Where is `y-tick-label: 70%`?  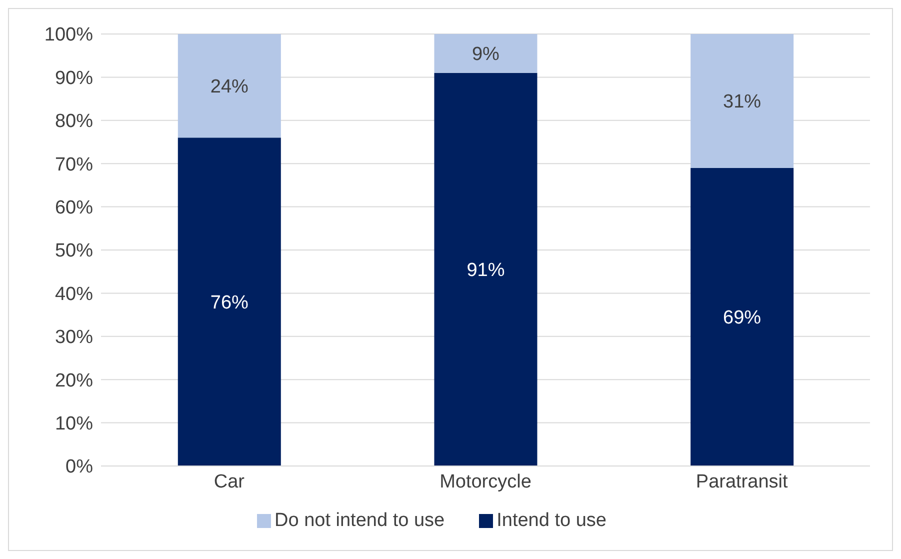 y-tick-label: 70% is located at coordinates (74, 165).